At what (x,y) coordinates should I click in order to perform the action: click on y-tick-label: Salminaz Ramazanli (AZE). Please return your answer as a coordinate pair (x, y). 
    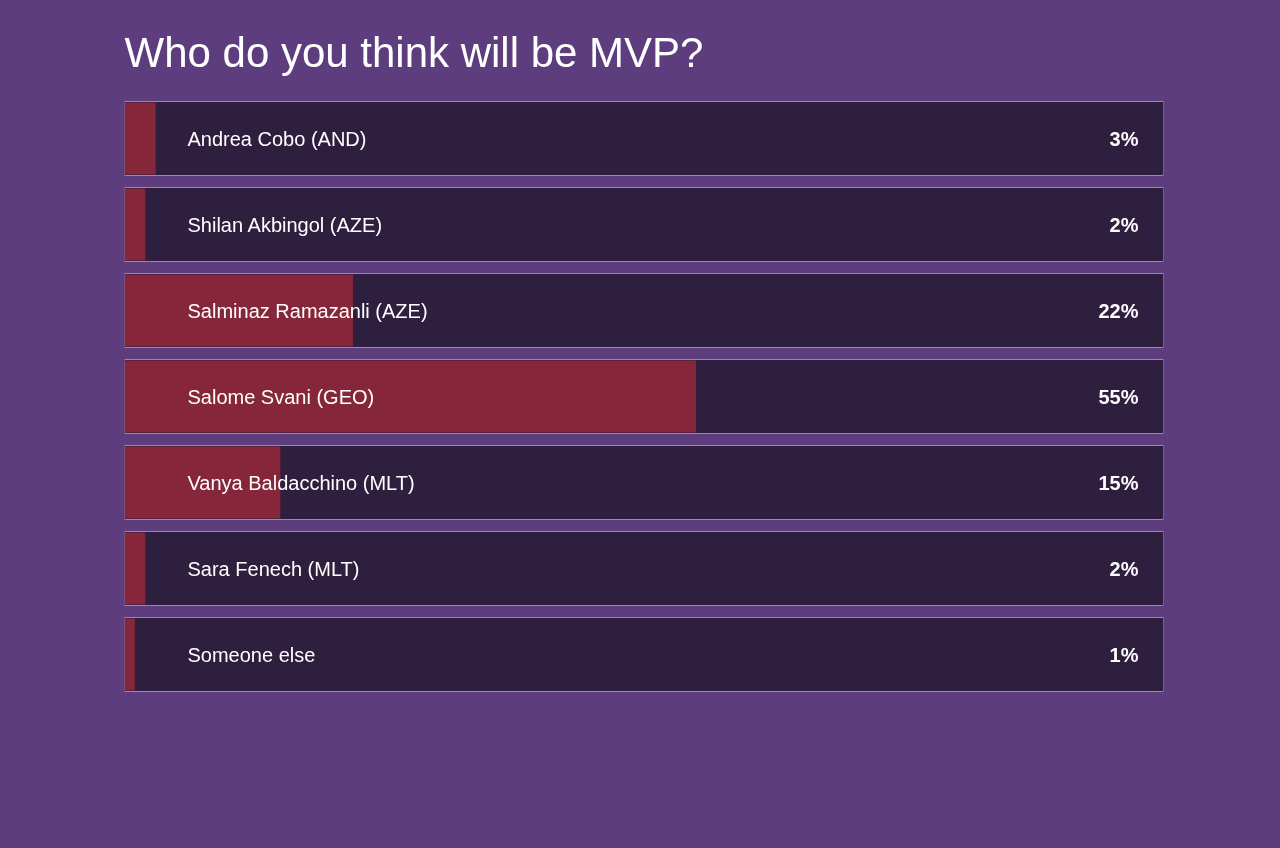
    Looking at the image, I should click on (307, 310).